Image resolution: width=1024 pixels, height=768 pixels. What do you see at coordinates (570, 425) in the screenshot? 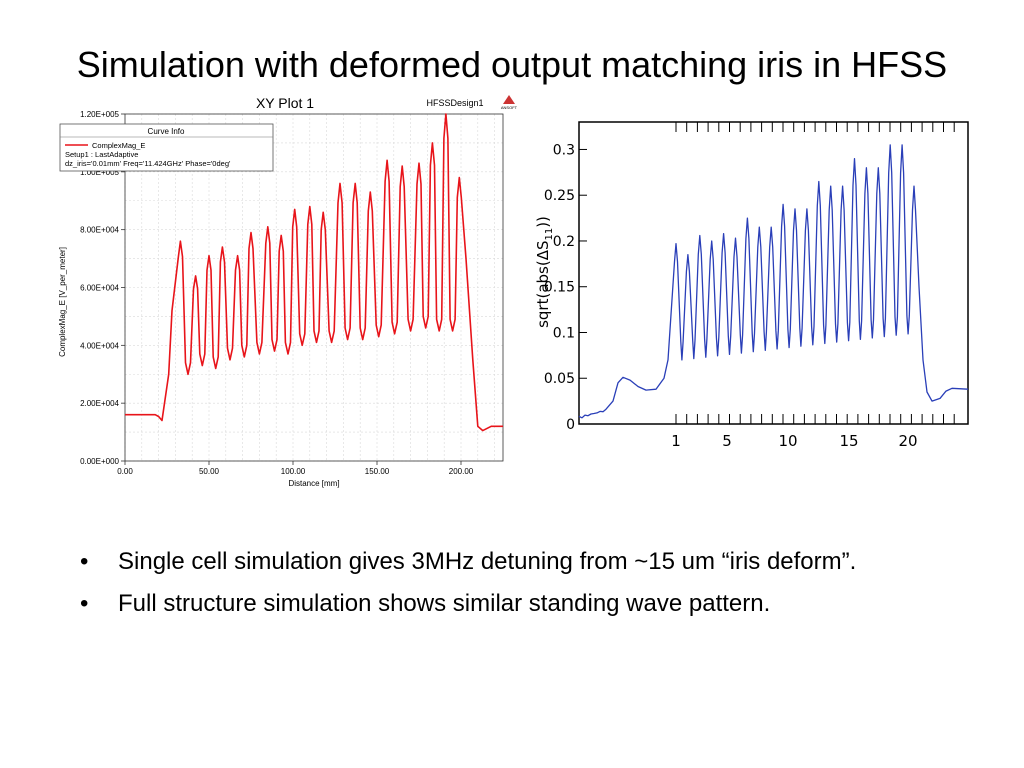
I see `y-tick-label: 0` at bounding box center [570, 425].